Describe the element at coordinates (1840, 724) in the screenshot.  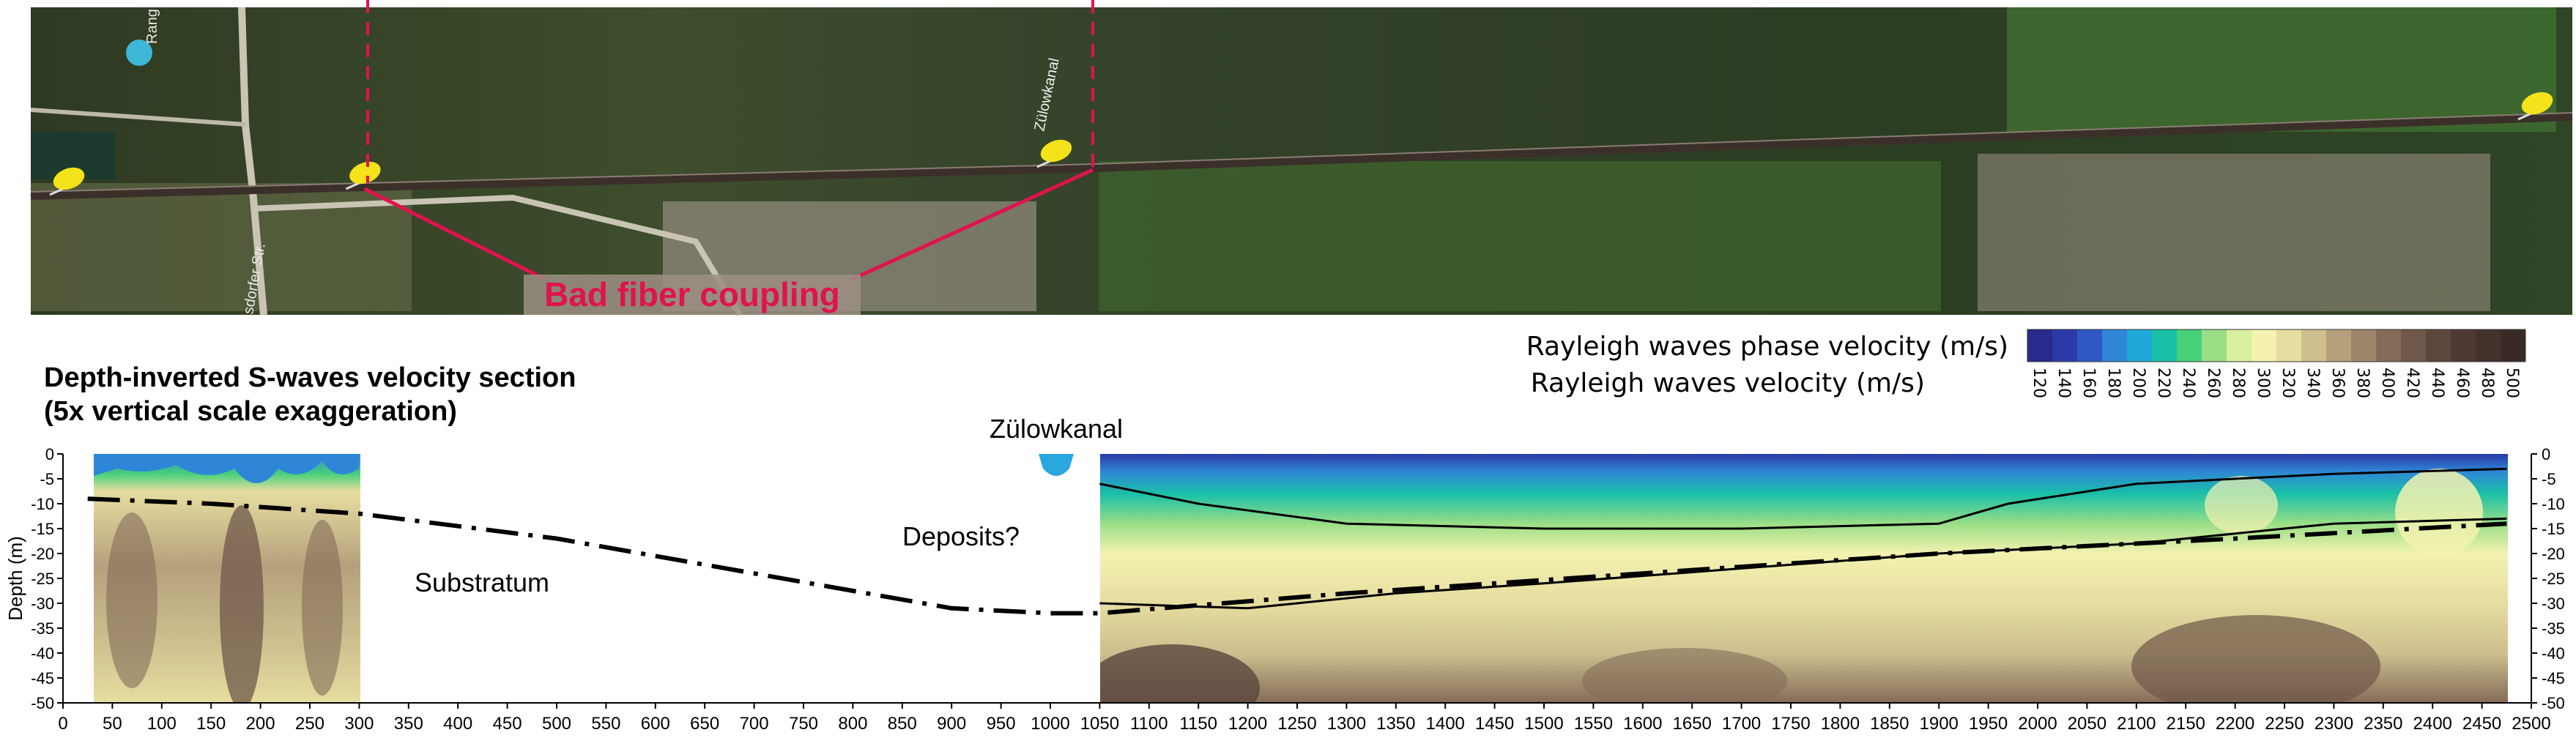
I see `x-tick-label: 1800` at that location.